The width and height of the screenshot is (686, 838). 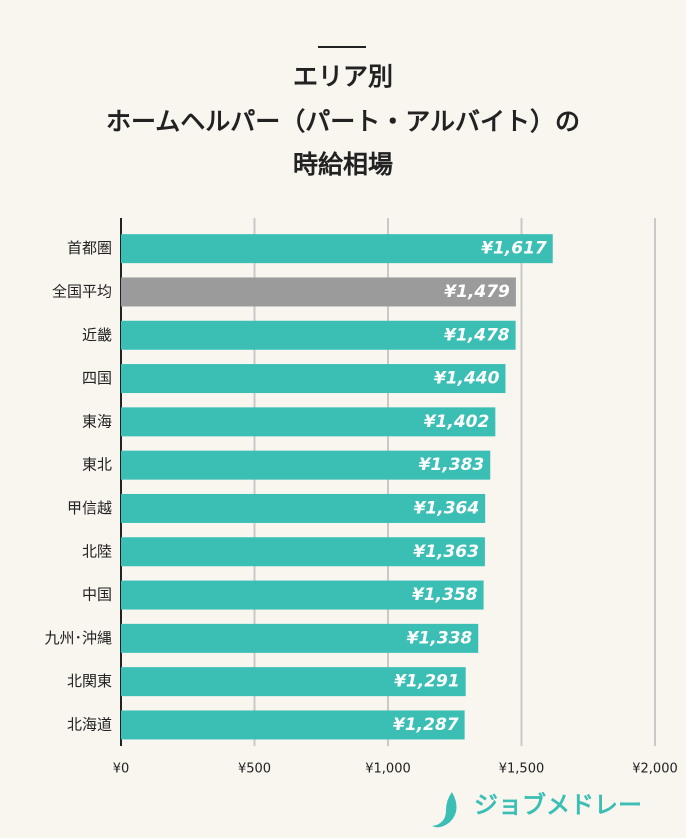 What do you see at coordinates (97, 421) in the screenshot?
I see `y-tick-label: 東海` at bounding box center [97, 421].